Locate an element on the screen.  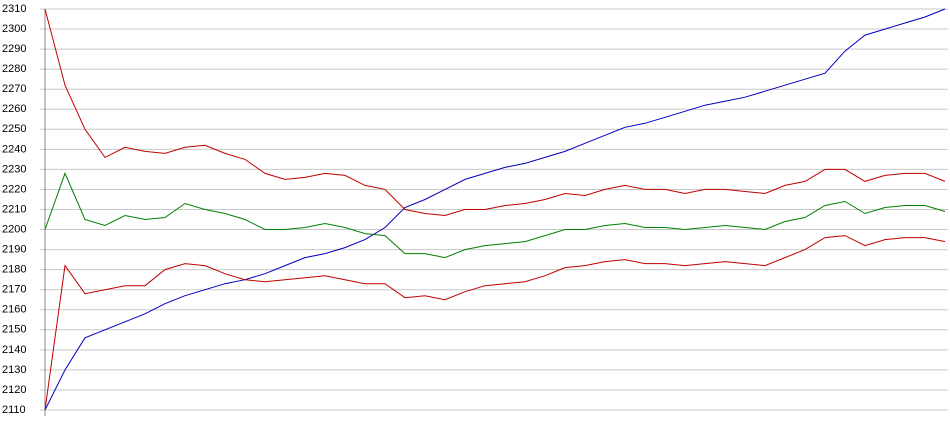
y-tick-label: 2300 is located at coordinates (14, 29).